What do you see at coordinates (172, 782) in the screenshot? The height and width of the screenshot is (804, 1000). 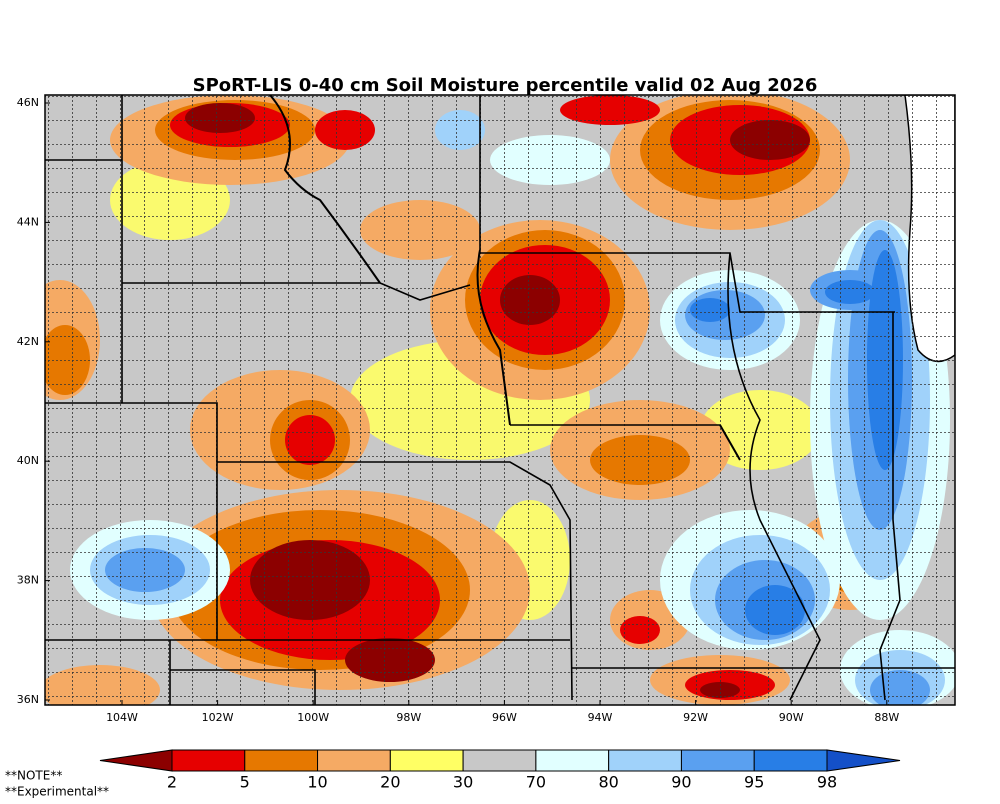 I see `colorbar-label: 2` at bounding box center [172, 782].